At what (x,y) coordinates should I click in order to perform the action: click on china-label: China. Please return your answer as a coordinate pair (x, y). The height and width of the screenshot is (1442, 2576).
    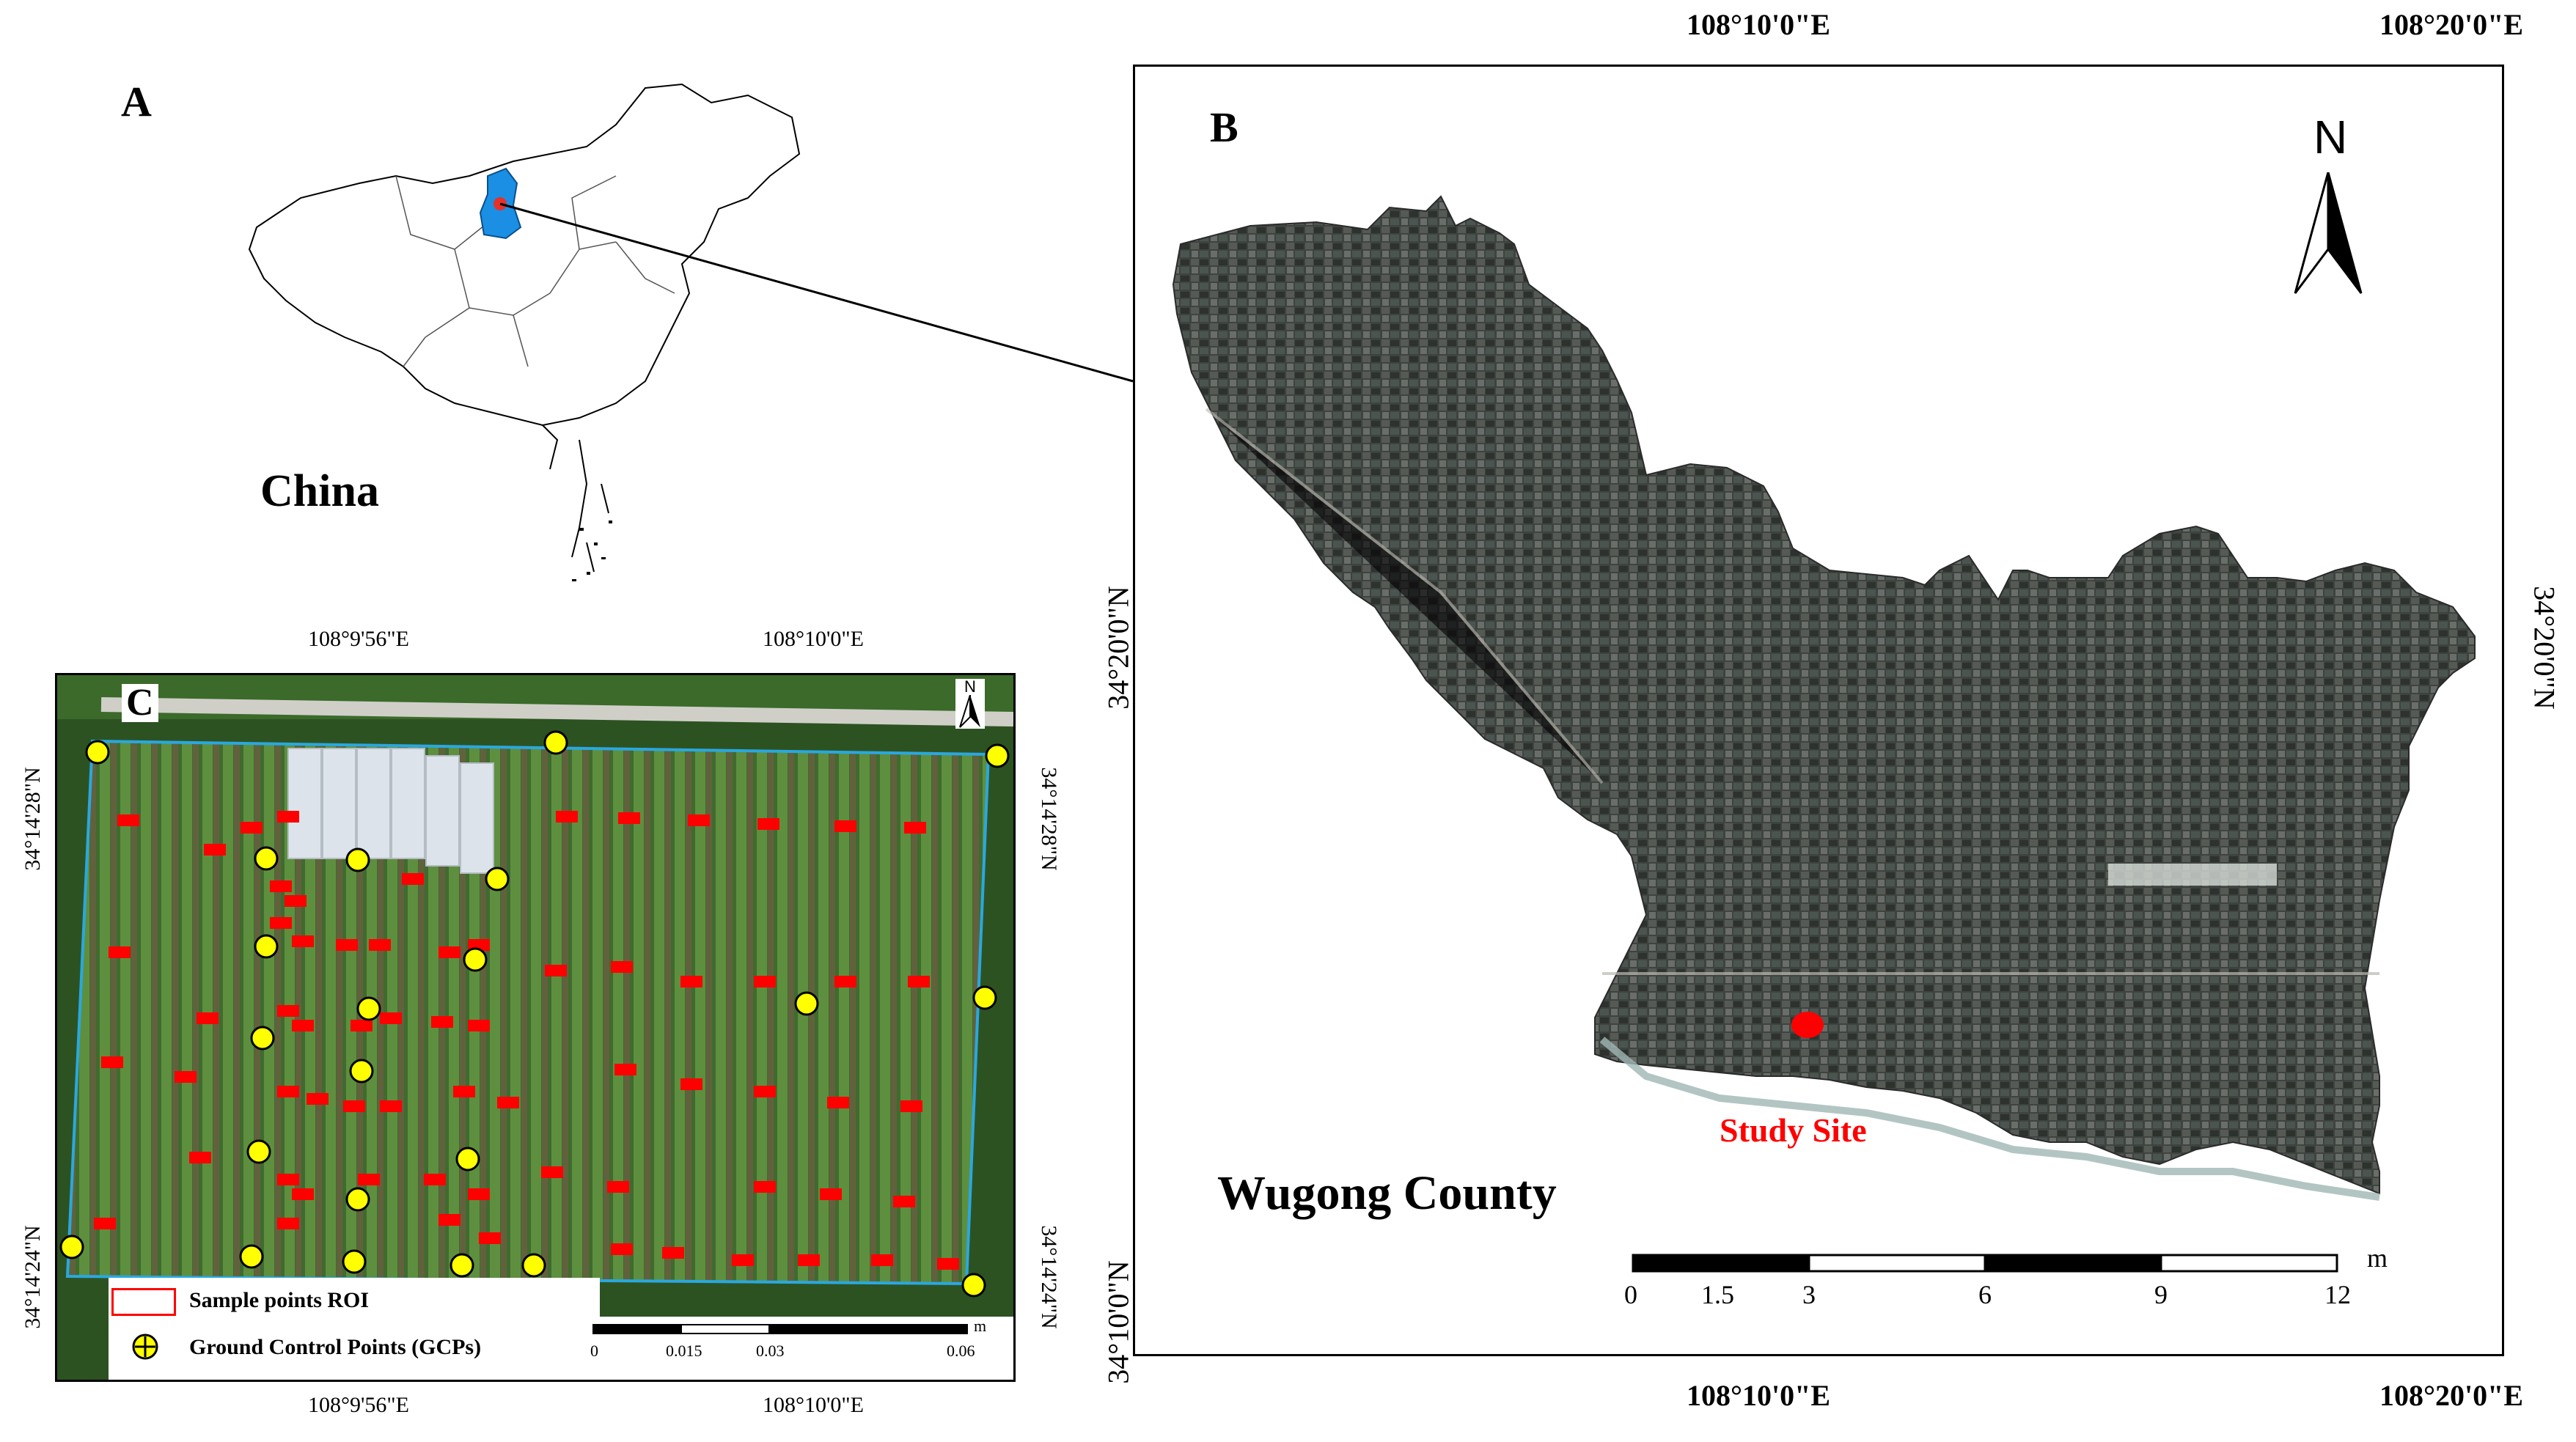
    Looking at the image, I should click on (320, 491).